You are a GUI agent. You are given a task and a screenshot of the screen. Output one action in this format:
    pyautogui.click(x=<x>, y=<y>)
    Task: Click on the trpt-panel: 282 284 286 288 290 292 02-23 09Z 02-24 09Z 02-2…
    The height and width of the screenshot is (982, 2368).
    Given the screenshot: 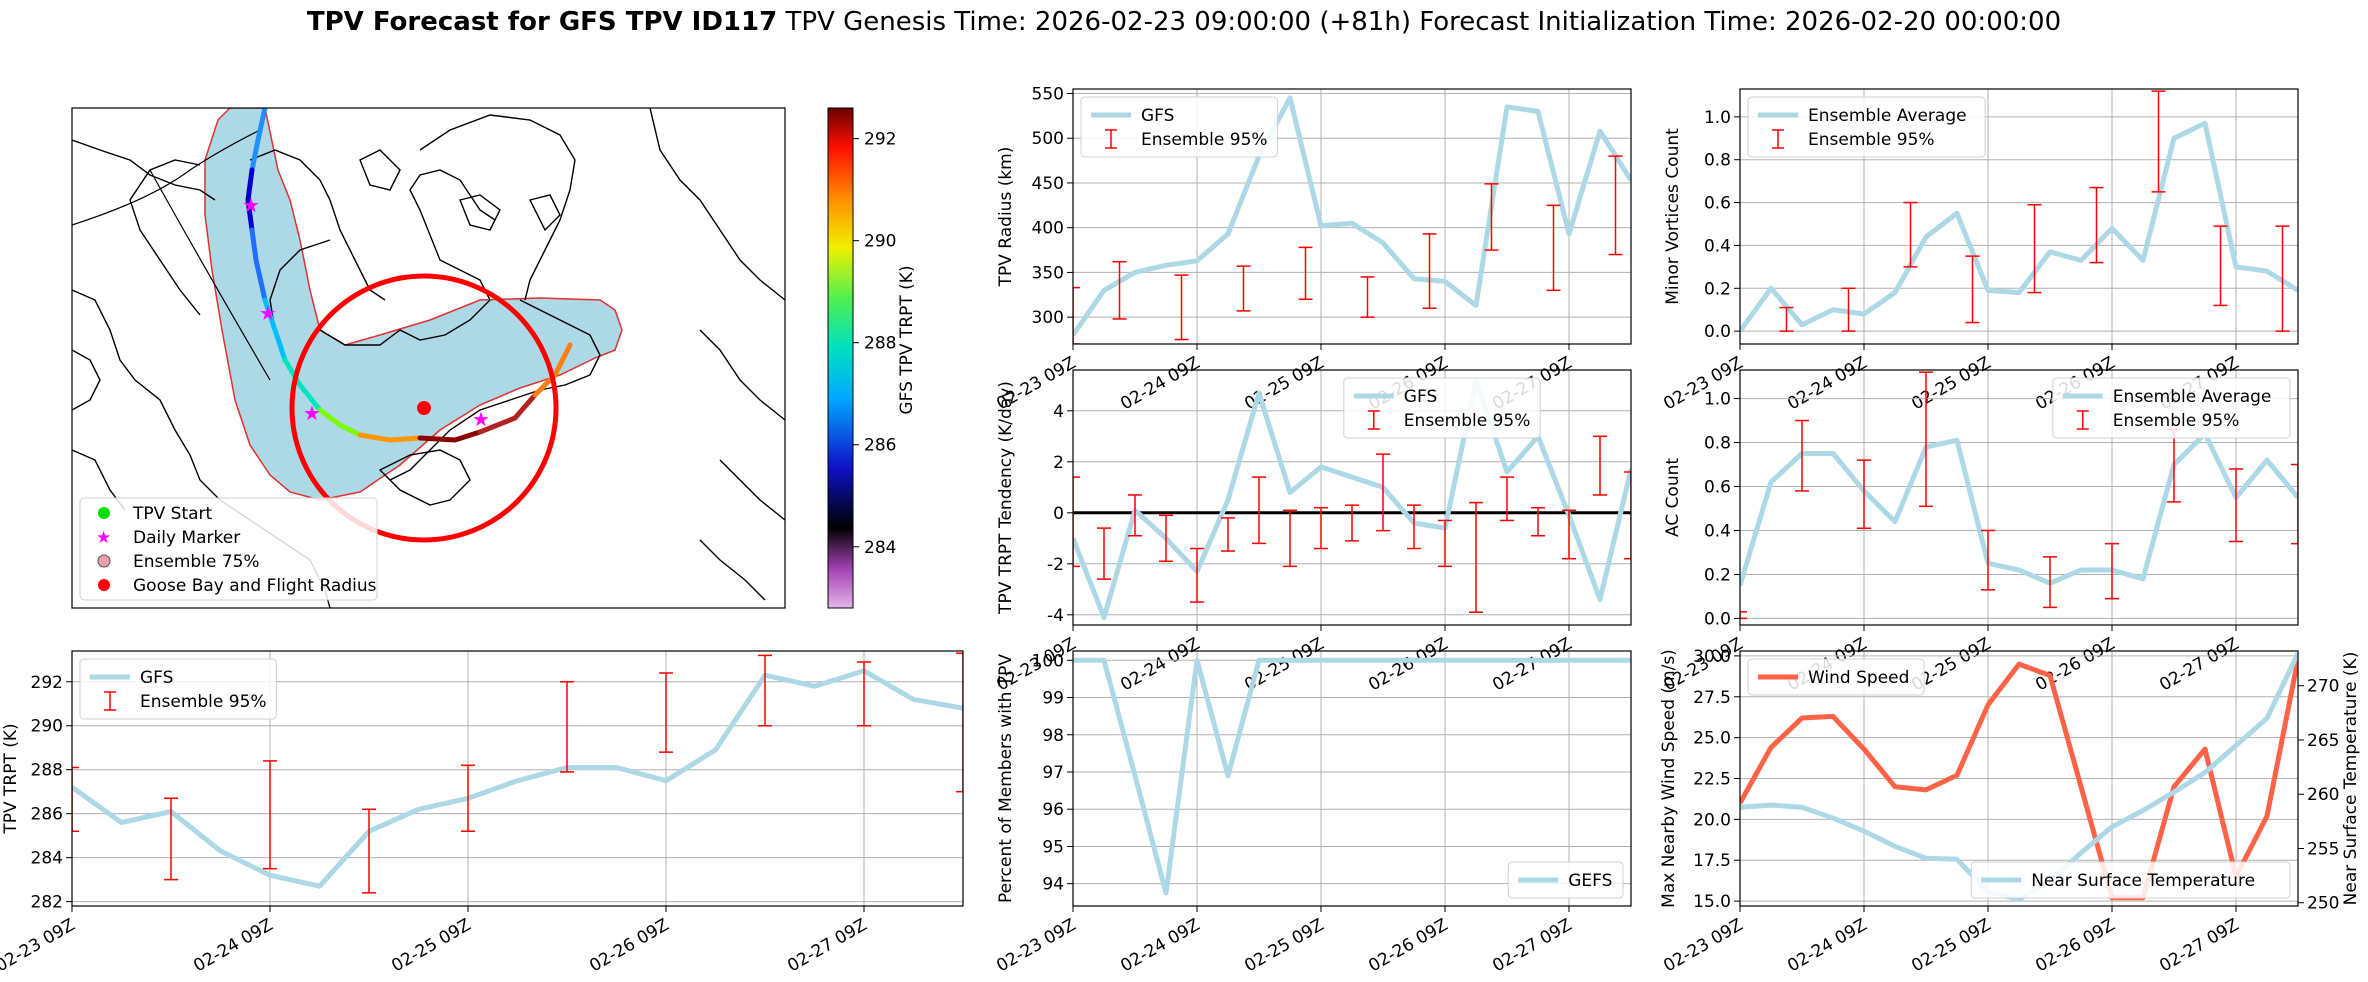 What is the action you would take?
    pyautogui.click(x=482, y=813)
    